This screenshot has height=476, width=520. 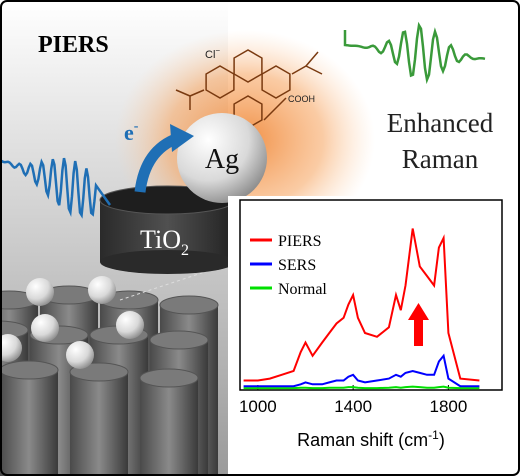 I want to click on raman-label: Raman, so click(x=440, y=159).